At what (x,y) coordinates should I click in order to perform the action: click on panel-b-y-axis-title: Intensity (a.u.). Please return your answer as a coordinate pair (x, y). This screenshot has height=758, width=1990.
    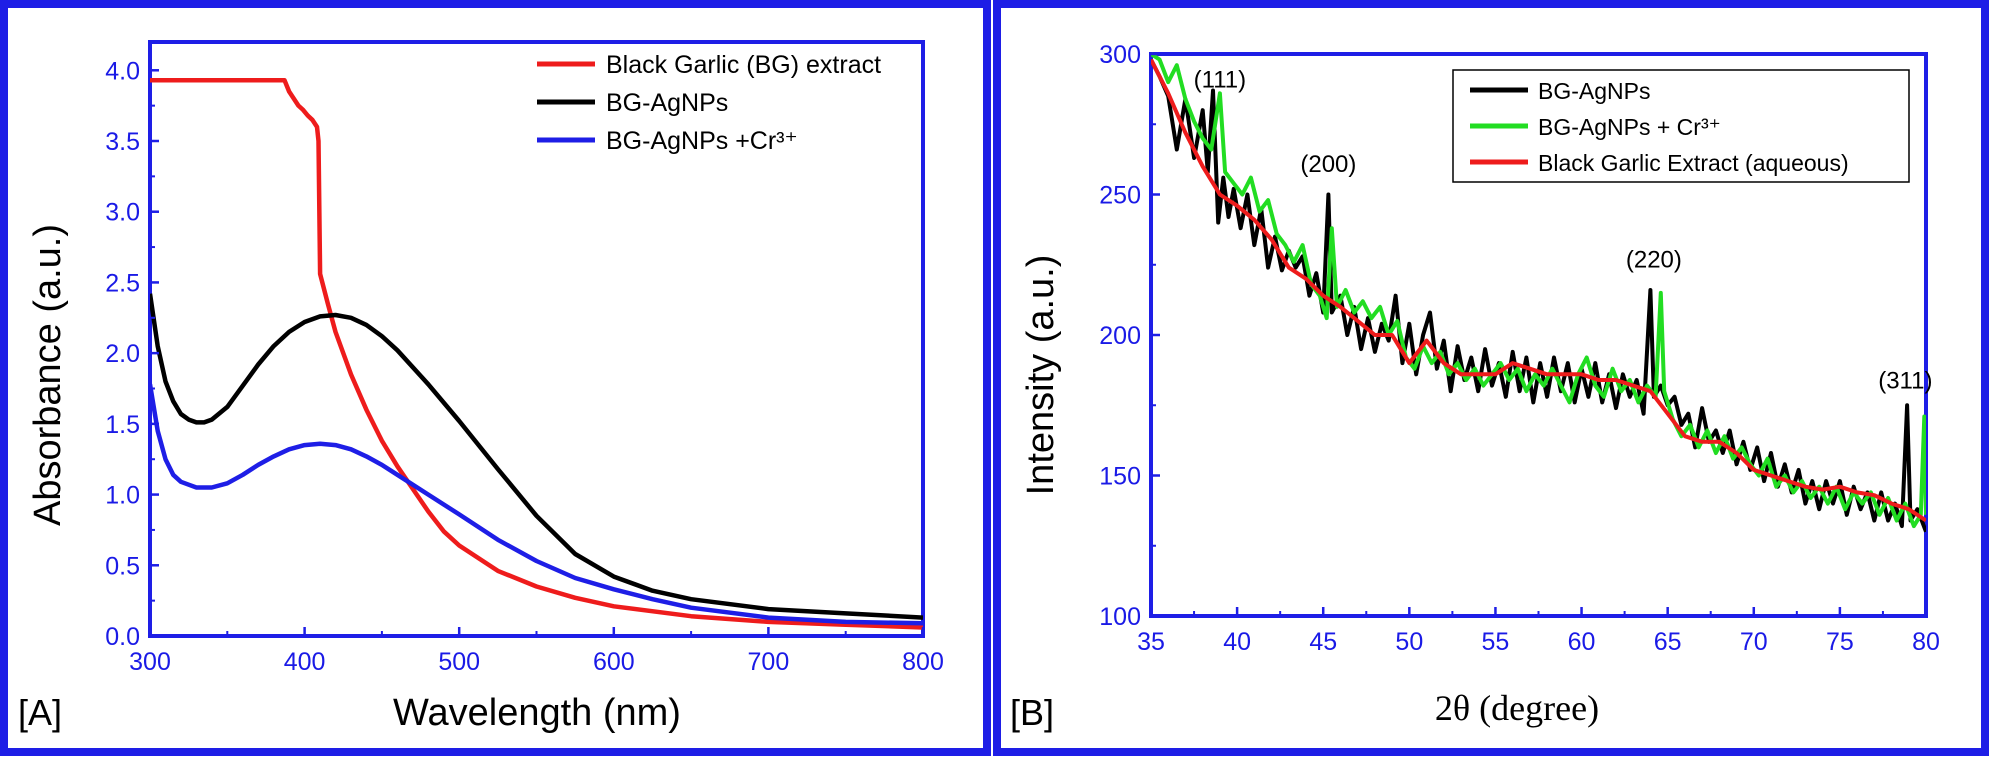
    Looking at the image, I should click on (1041, 375).